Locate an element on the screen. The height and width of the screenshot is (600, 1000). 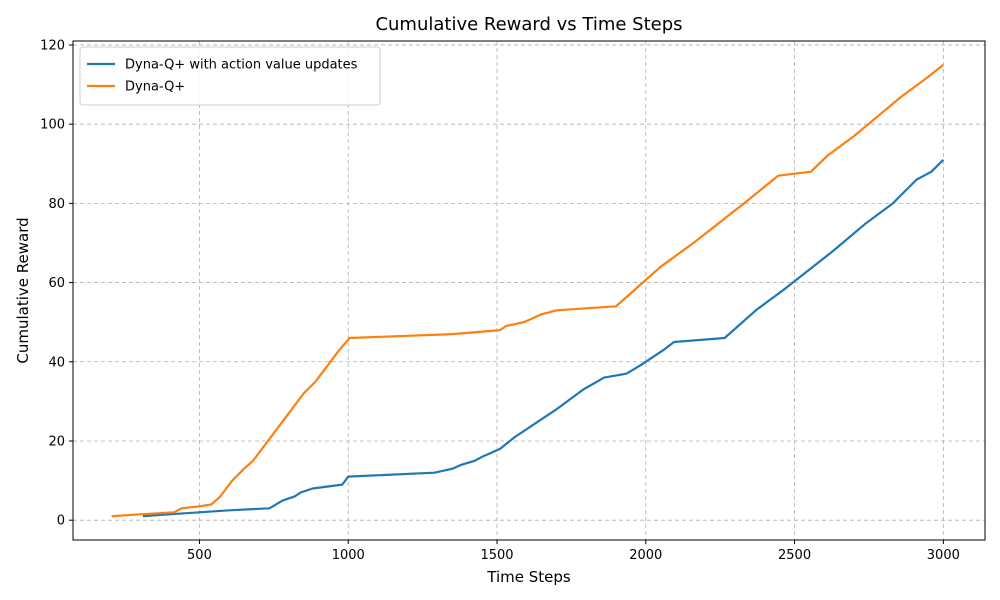
y-tick-label: 60 is located at coordinates (56, 283).